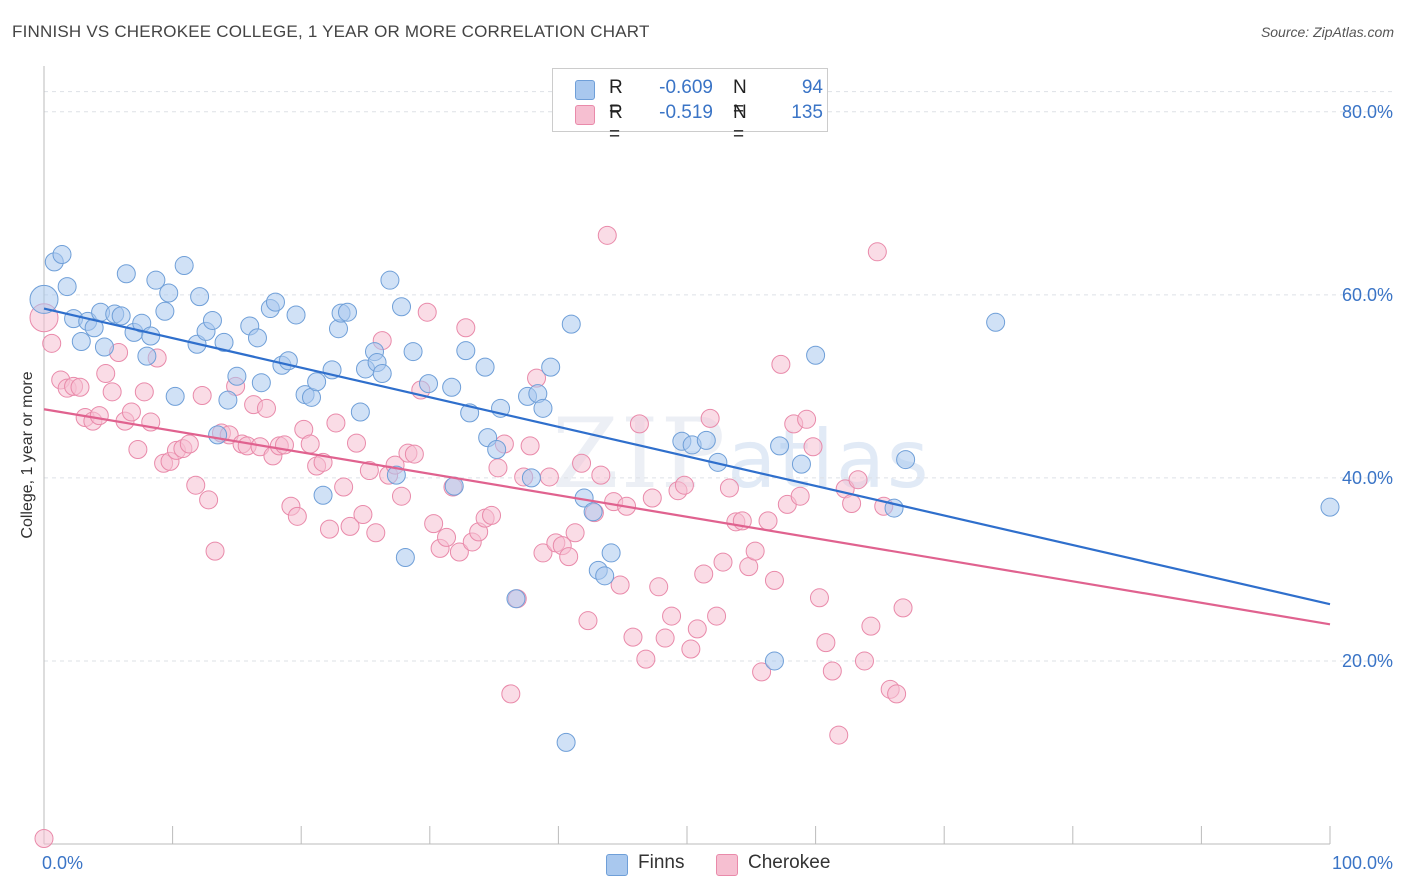 This screenshot has width=1406, height=892. I want to click on finns-swatch, so click(585, 90).